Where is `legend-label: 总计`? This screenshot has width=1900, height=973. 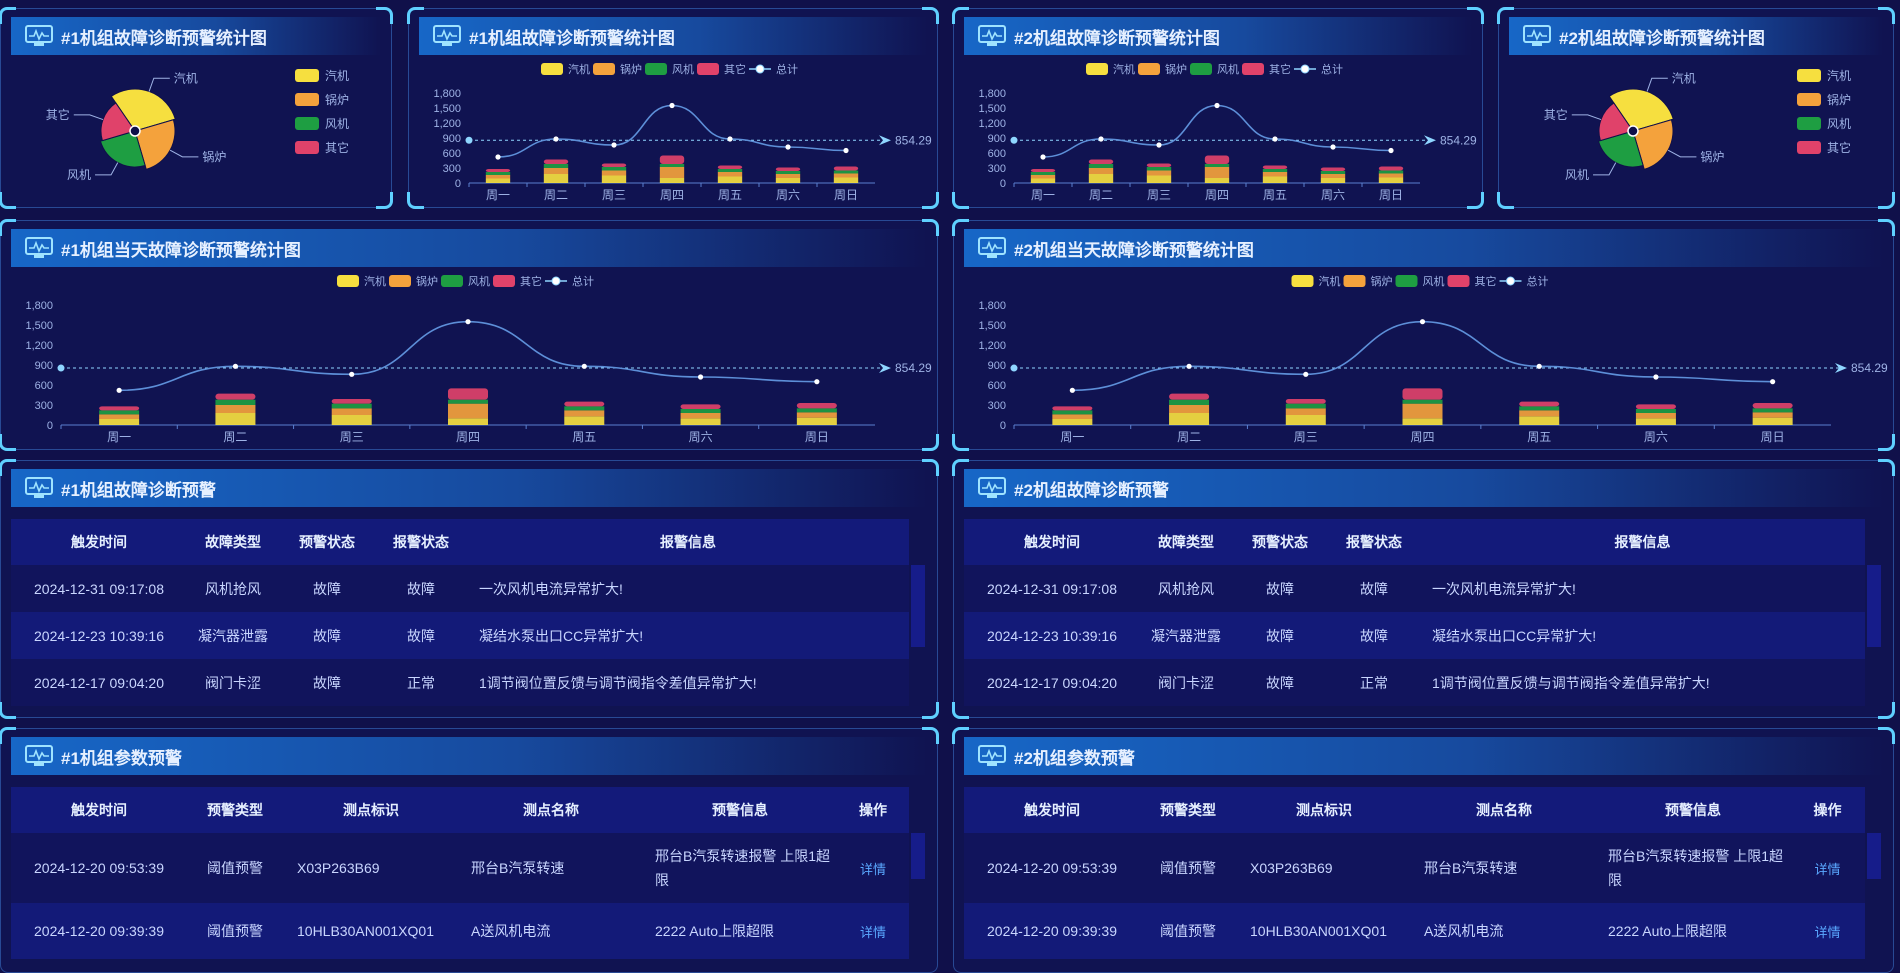
legend-label: 总计 is located at coordinates (787, 69).